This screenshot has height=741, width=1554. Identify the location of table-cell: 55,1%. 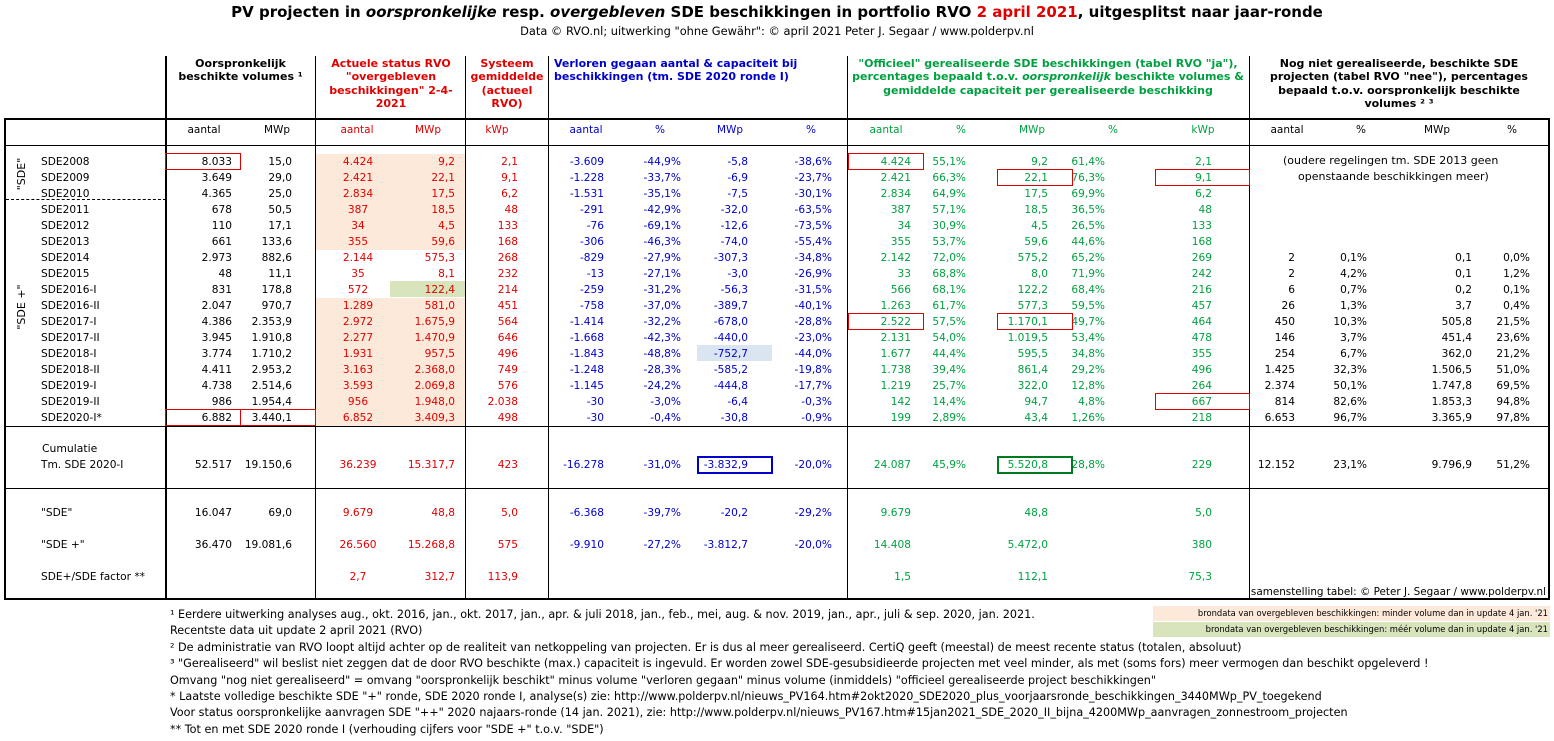
(949, 162).